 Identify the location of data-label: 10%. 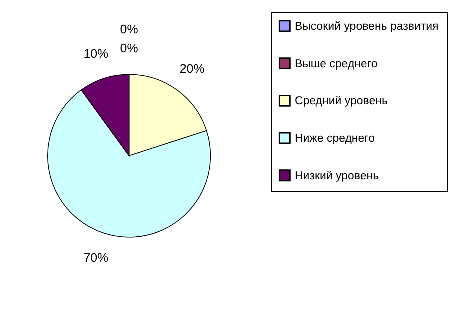
(96, 53).